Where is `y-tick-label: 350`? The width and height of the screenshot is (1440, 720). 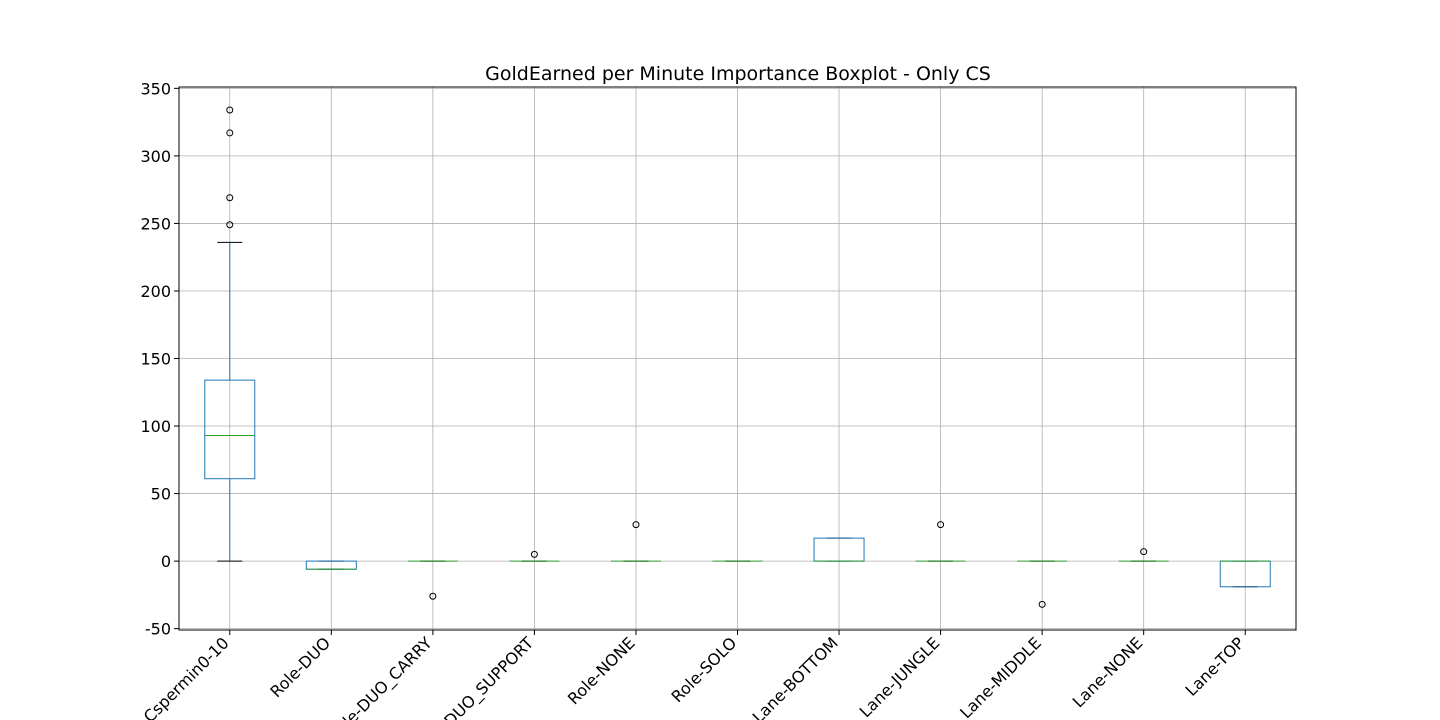
y-tick-label: 350 is located at coordinates (155, 88).